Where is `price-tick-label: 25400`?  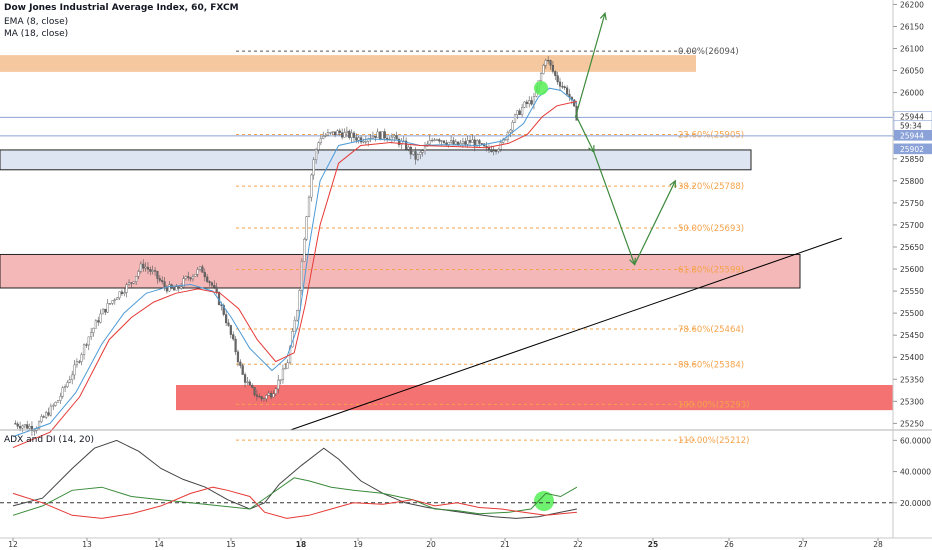 price-tick-label: 25400 is located at coordinates (912, 357).